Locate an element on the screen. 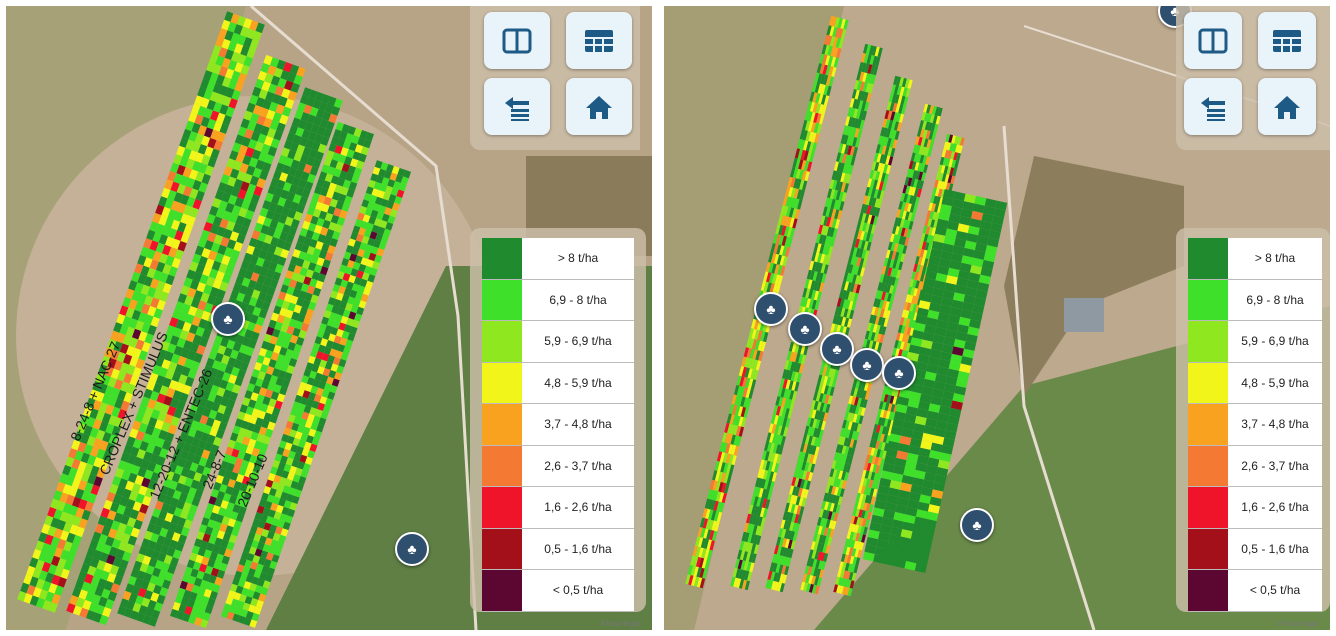  legend-row: 1,6 - 2,6 t/ha is located at coordinates (1255, 508).